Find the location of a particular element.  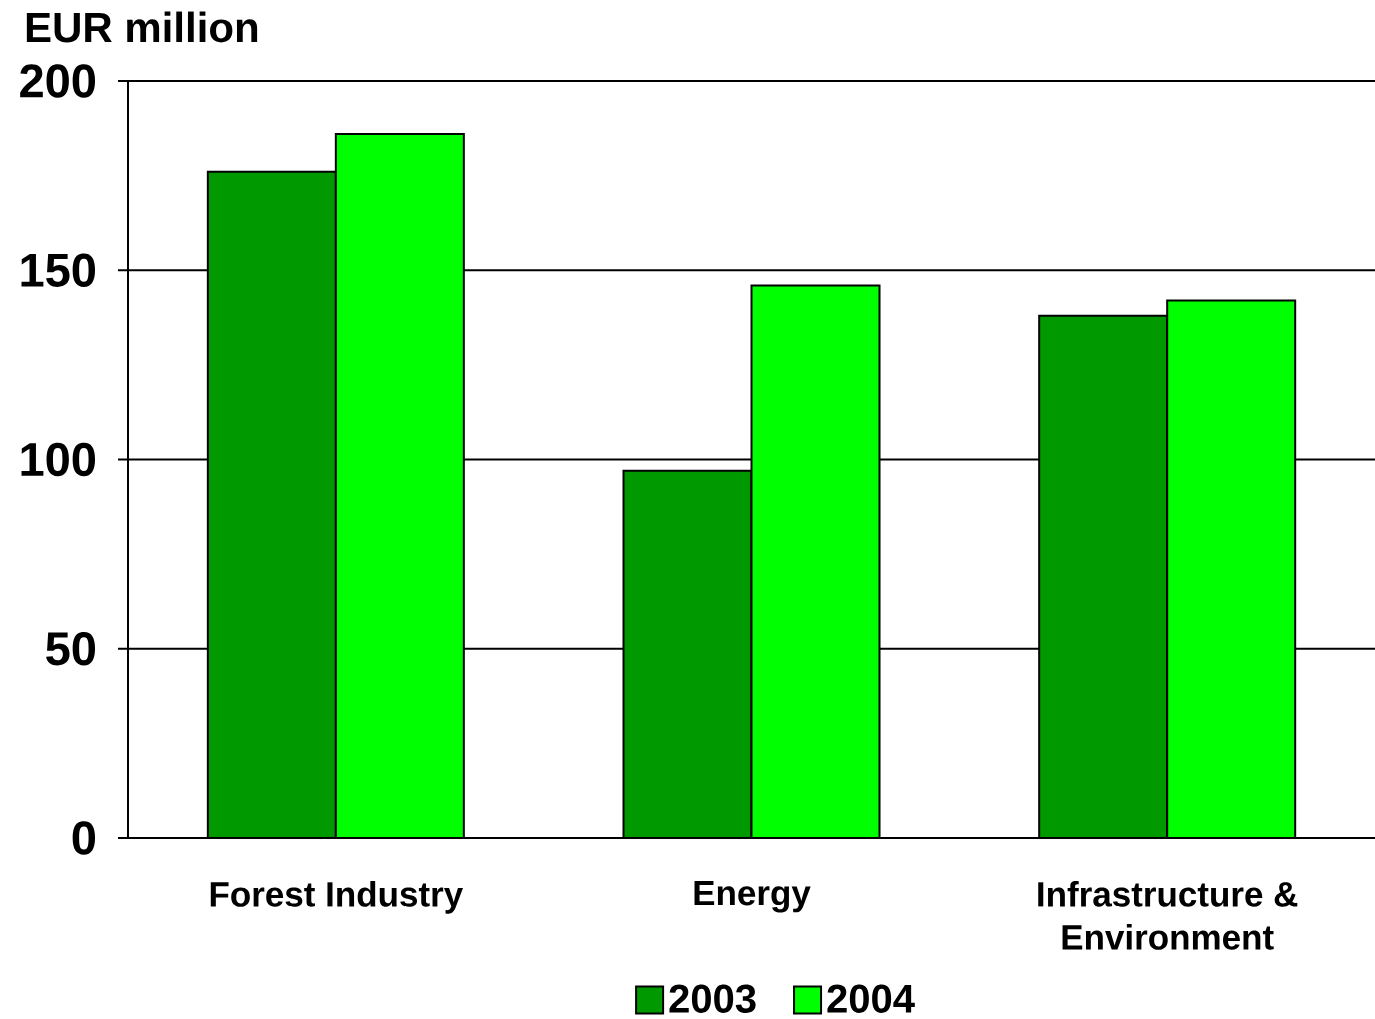

x-tick-label: Energy is located at coordinates (752, 897).